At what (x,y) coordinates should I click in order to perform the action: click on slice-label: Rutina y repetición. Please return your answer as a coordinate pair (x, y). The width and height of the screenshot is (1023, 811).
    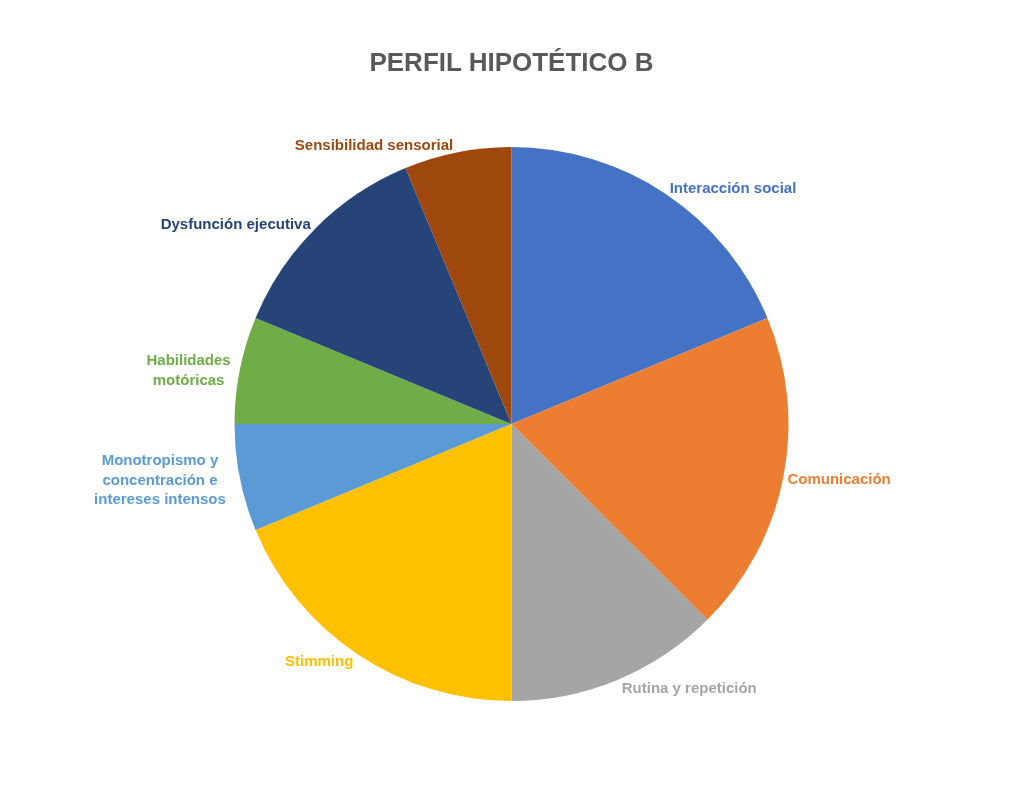
    Looking at the image, I should click on (689, 687).